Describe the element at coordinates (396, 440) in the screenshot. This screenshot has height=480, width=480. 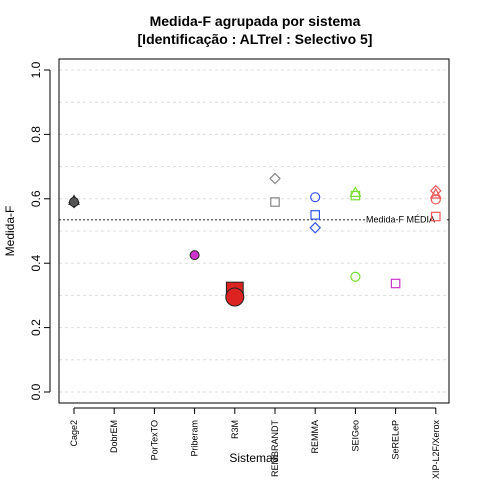
I see `x-tick-label: SeRELeP` at that location.